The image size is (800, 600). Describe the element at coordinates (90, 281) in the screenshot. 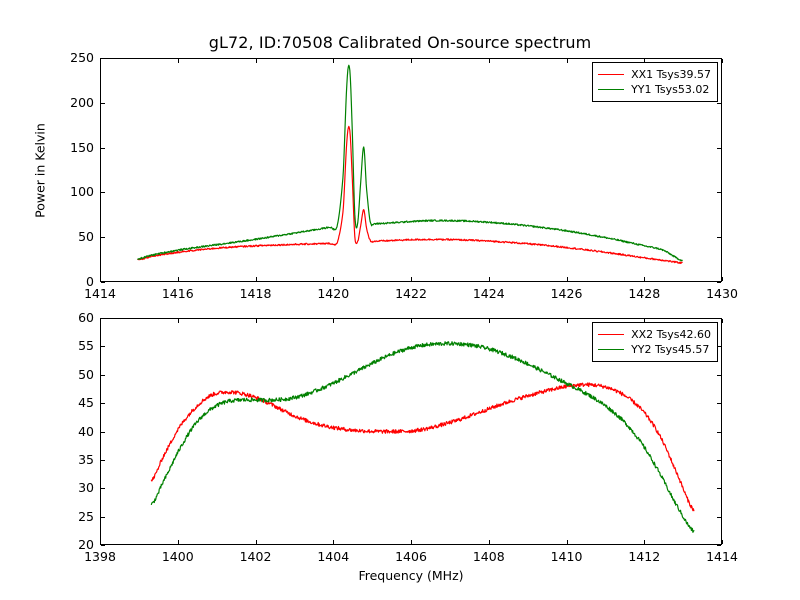

I see `y-tick-label: 0` at that location.